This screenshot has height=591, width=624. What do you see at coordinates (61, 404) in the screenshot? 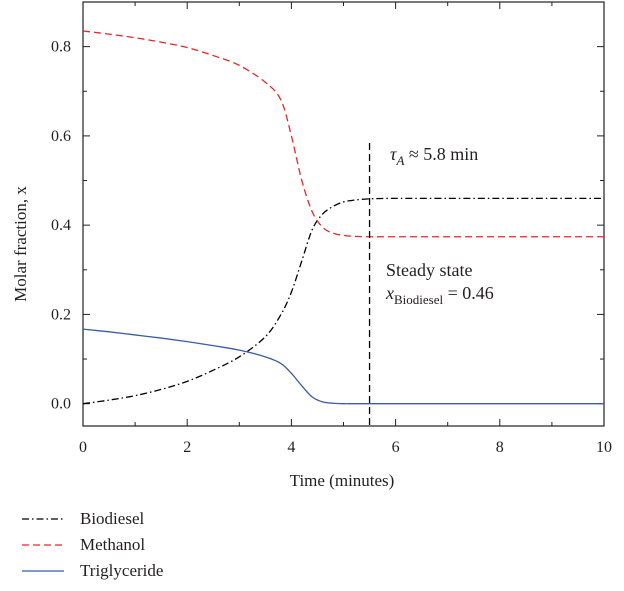
I see `y-tick-label: 0.0` at bounding box center [61, 404].